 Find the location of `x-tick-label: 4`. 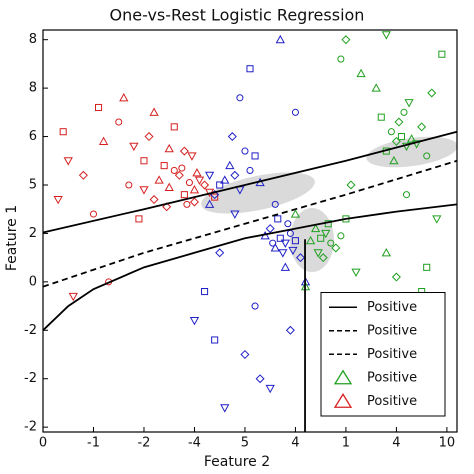

x-tick-label: 4 is located at coordinates (396, 443).